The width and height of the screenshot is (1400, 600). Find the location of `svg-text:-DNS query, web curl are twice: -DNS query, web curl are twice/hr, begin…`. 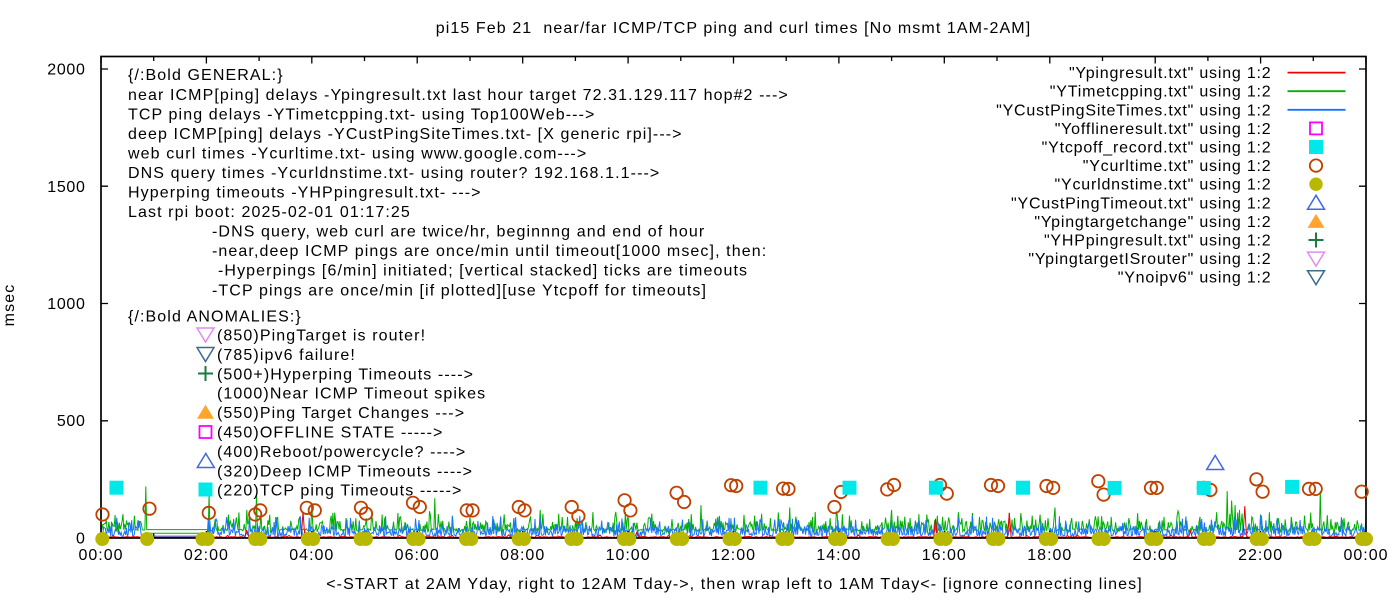

svg-text:-DNS query, web curl are twice: -DNS query, web curl are twice/hr, begin… is located at coordinates (458, 232).